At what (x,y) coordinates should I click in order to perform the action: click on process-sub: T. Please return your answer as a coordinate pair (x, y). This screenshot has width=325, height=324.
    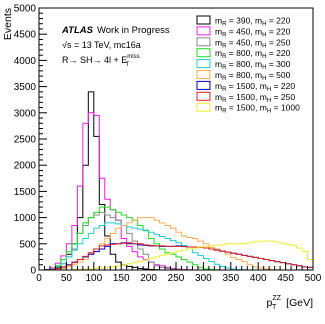
    Looking at the image, I should click on (128, 65).